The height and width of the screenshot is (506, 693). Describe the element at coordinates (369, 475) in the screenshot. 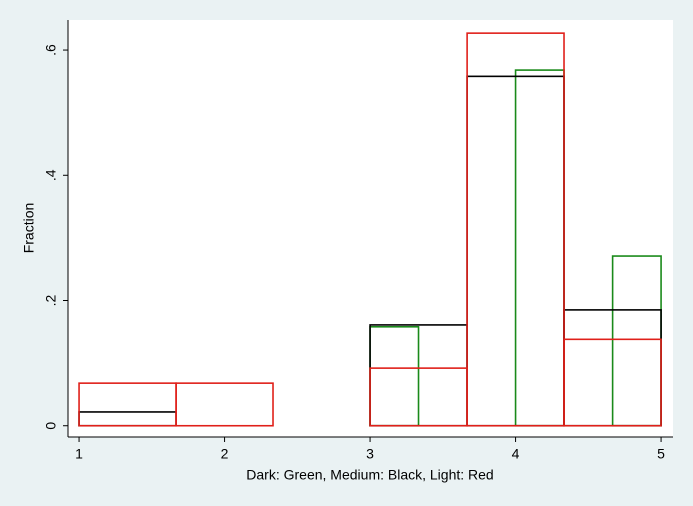

I see `x-axis-label: Dark: Green, Medium: Black, Light: Red` at that location.